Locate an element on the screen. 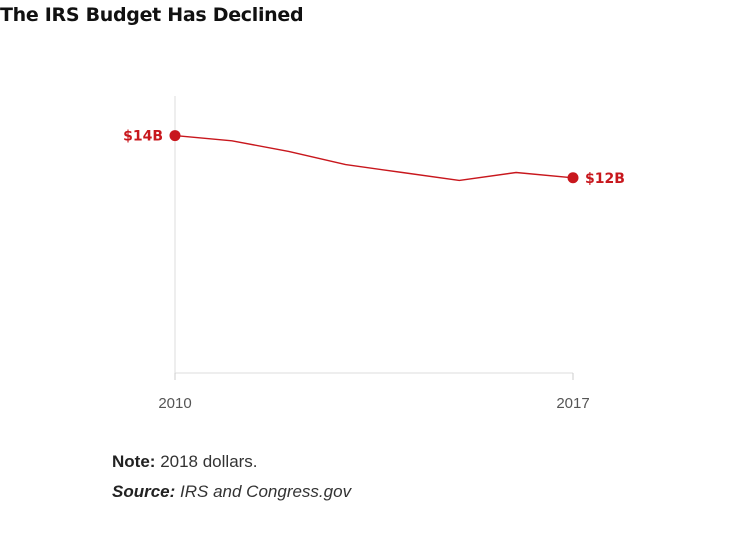 This screenshot has width=740, height=549. data-label: $12B is located at coordinates (605, 179).